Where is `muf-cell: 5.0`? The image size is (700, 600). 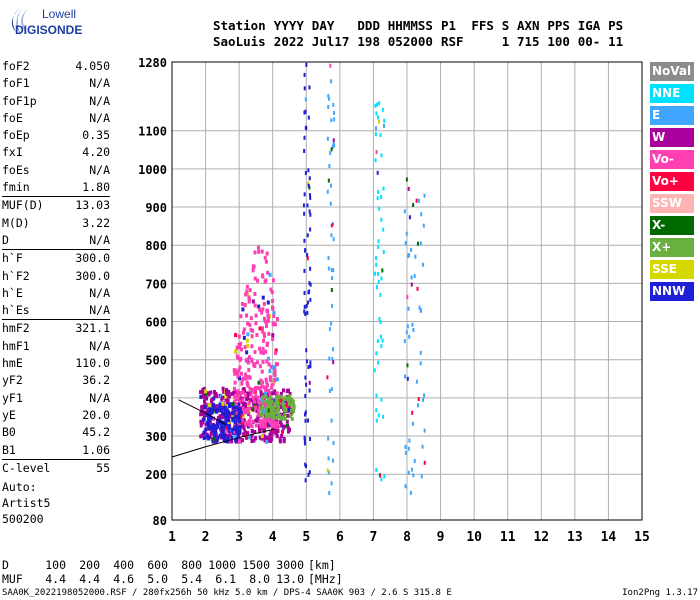 muf-cell: 5.0 is located at coordinates (157, 579).